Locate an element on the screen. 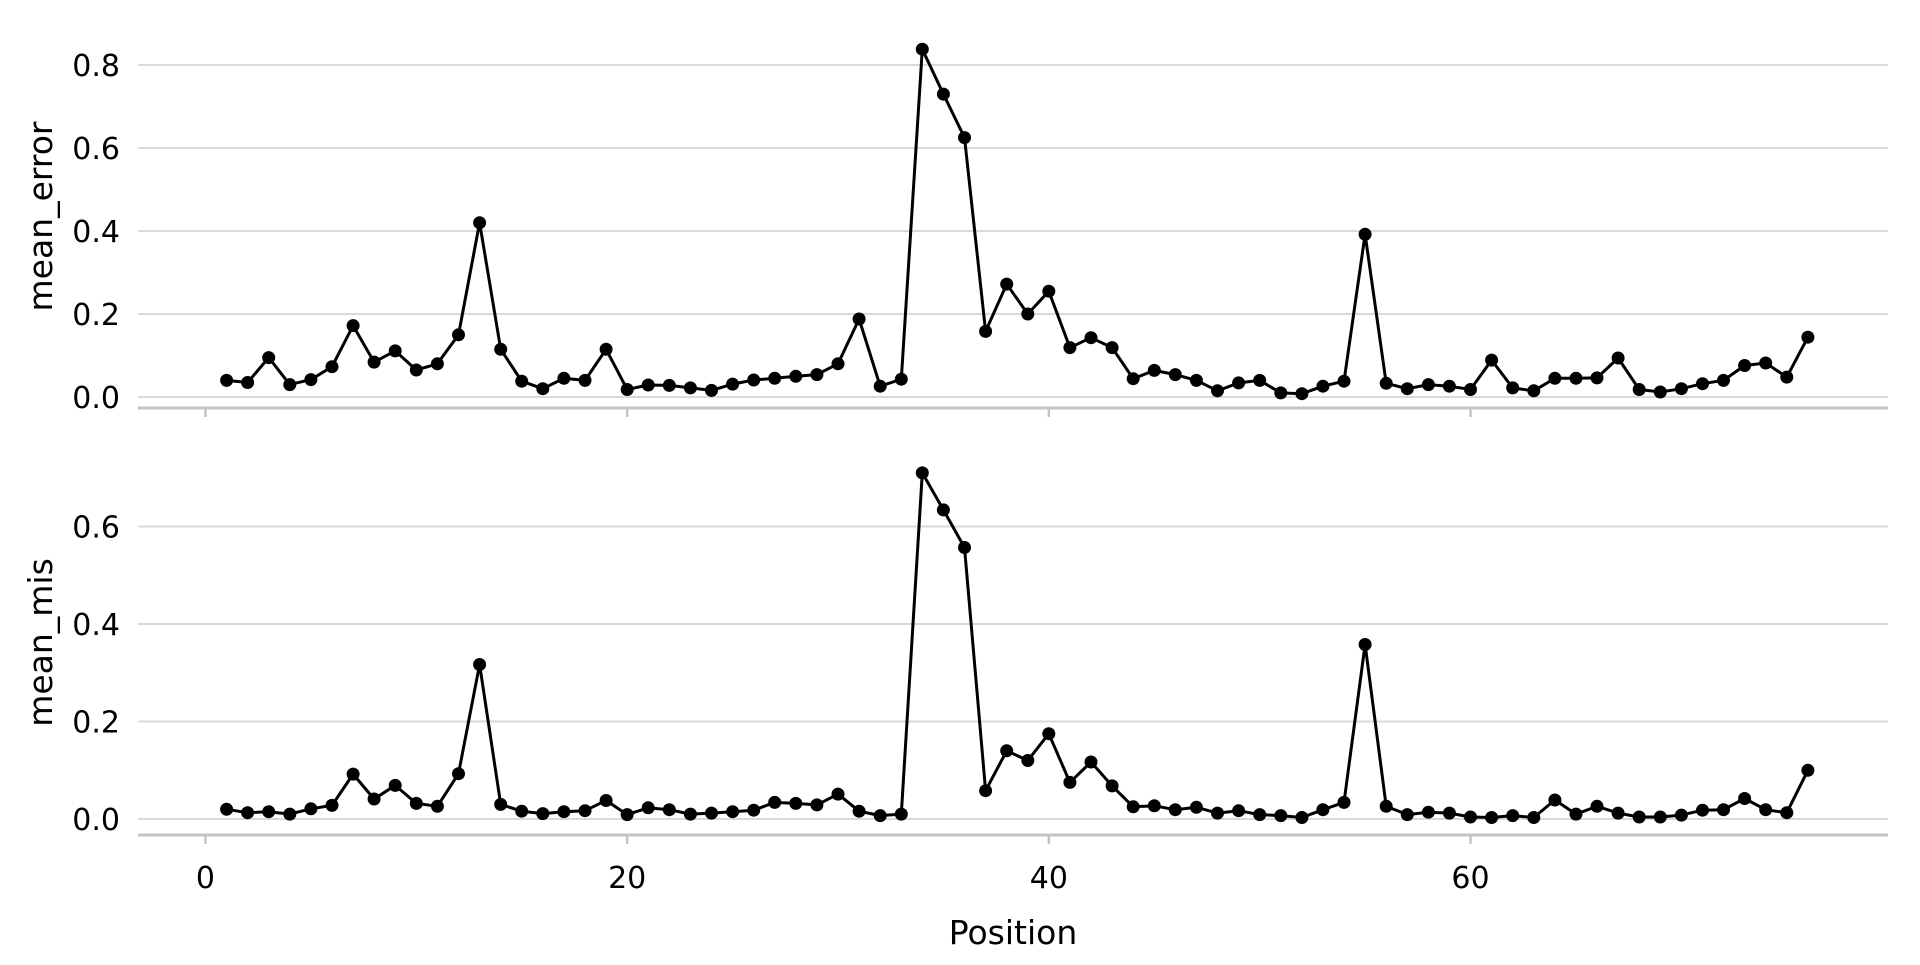 The height and width of the screenshot is (965, 1920). x-tick-label: 0 is located at coordinates (205, 878).